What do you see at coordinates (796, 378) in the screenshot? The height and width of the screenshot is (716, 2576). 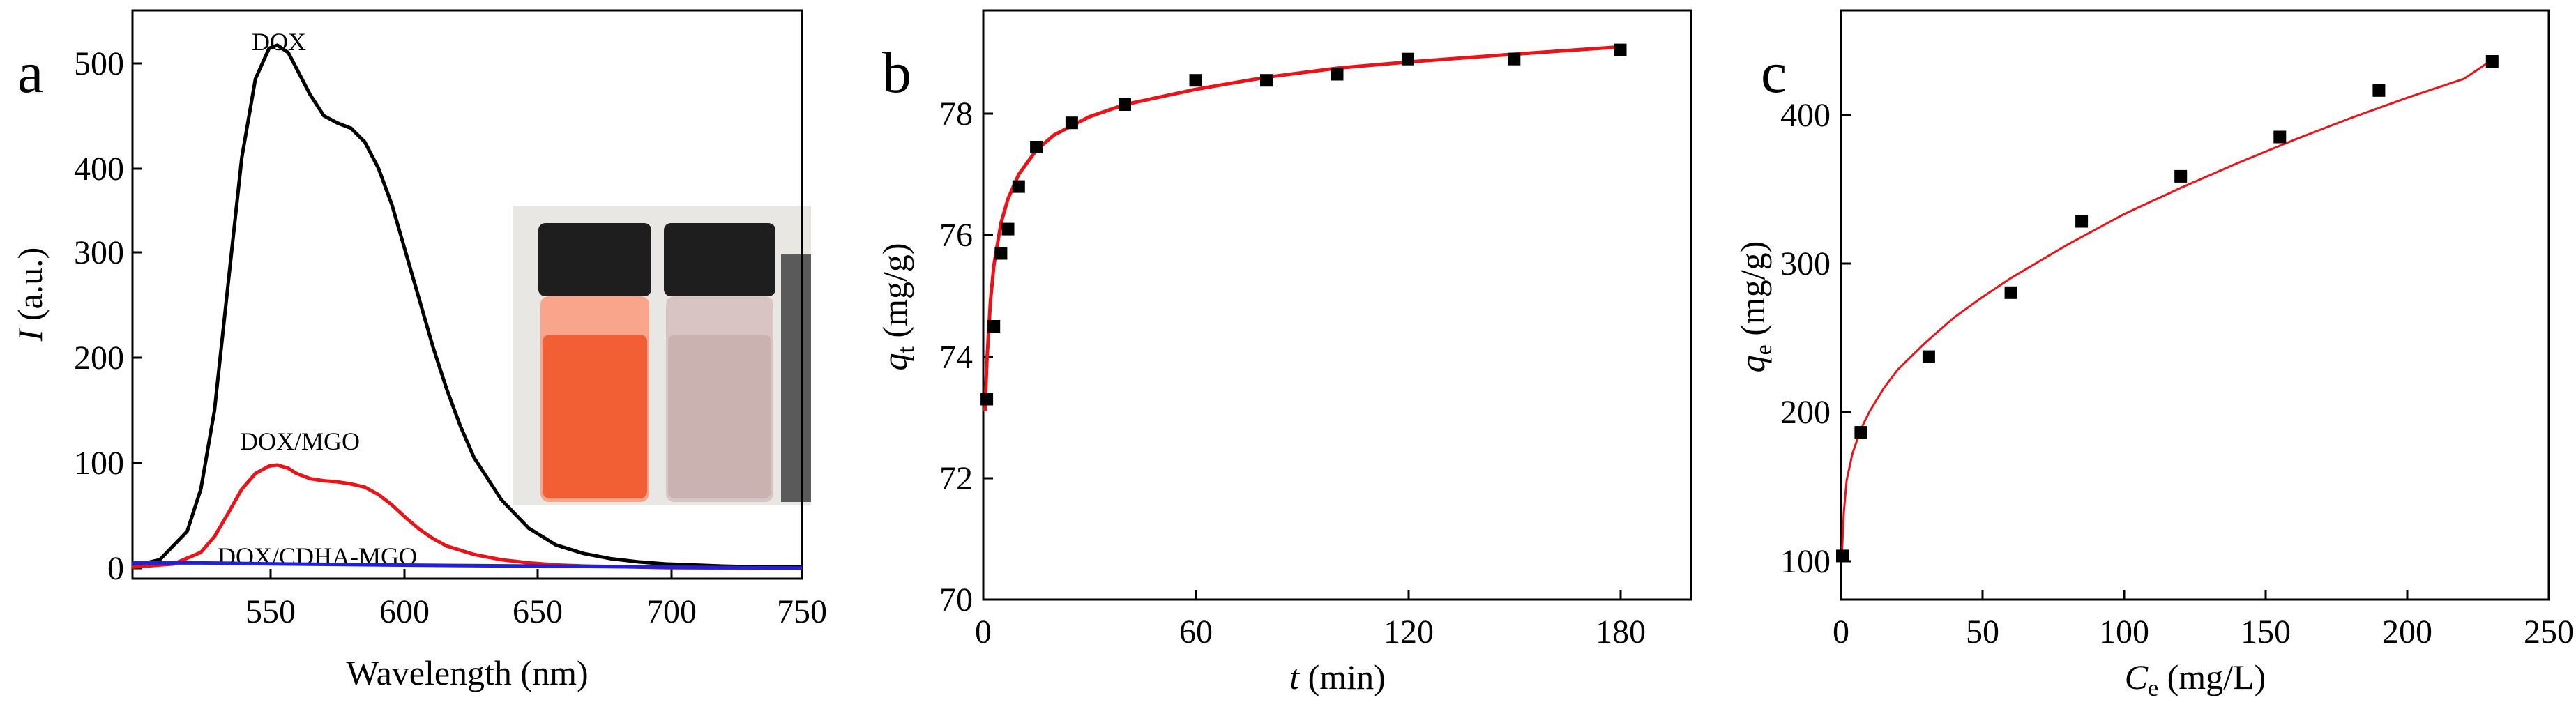 I see `inset-magnet` at bounding box center [796, 378].